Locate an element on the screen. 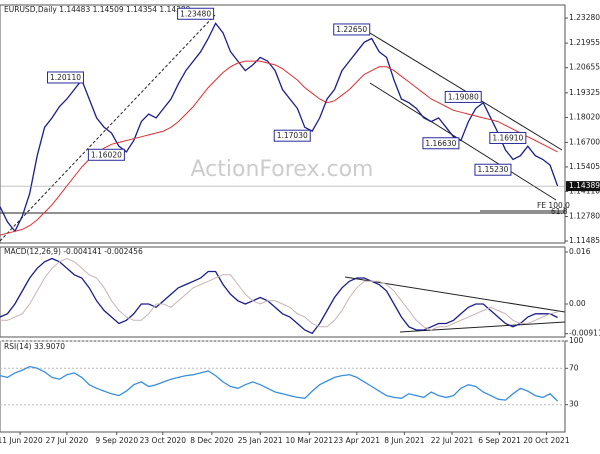  annotation-label: 1.19080 is located at coordinates (463, 96).